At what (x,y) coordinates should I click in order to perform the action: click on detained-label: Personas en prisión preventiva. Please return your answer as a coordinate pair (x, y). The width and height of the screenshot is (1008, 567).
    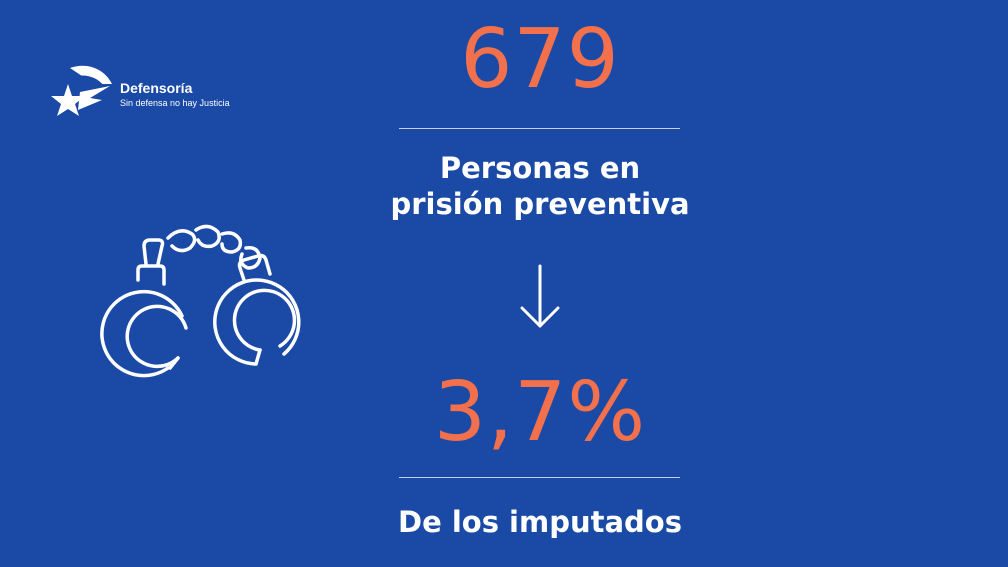
    Looking at the image, I should click on (540, 187).